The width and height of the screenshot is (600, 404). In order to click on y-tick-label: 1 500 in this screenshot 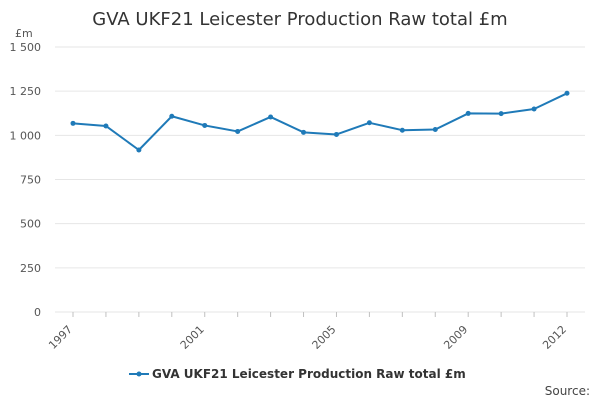, I will do `click(26, 47)`.